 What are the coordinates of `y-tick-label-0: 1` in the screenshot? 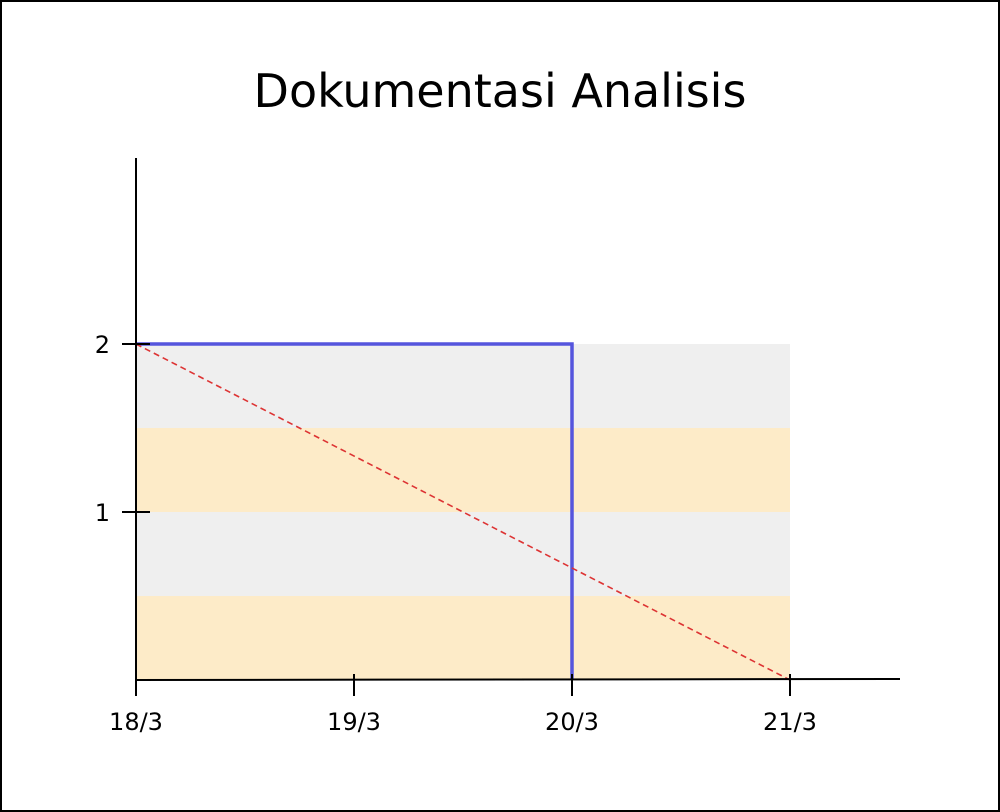 It's located at (102, 513).